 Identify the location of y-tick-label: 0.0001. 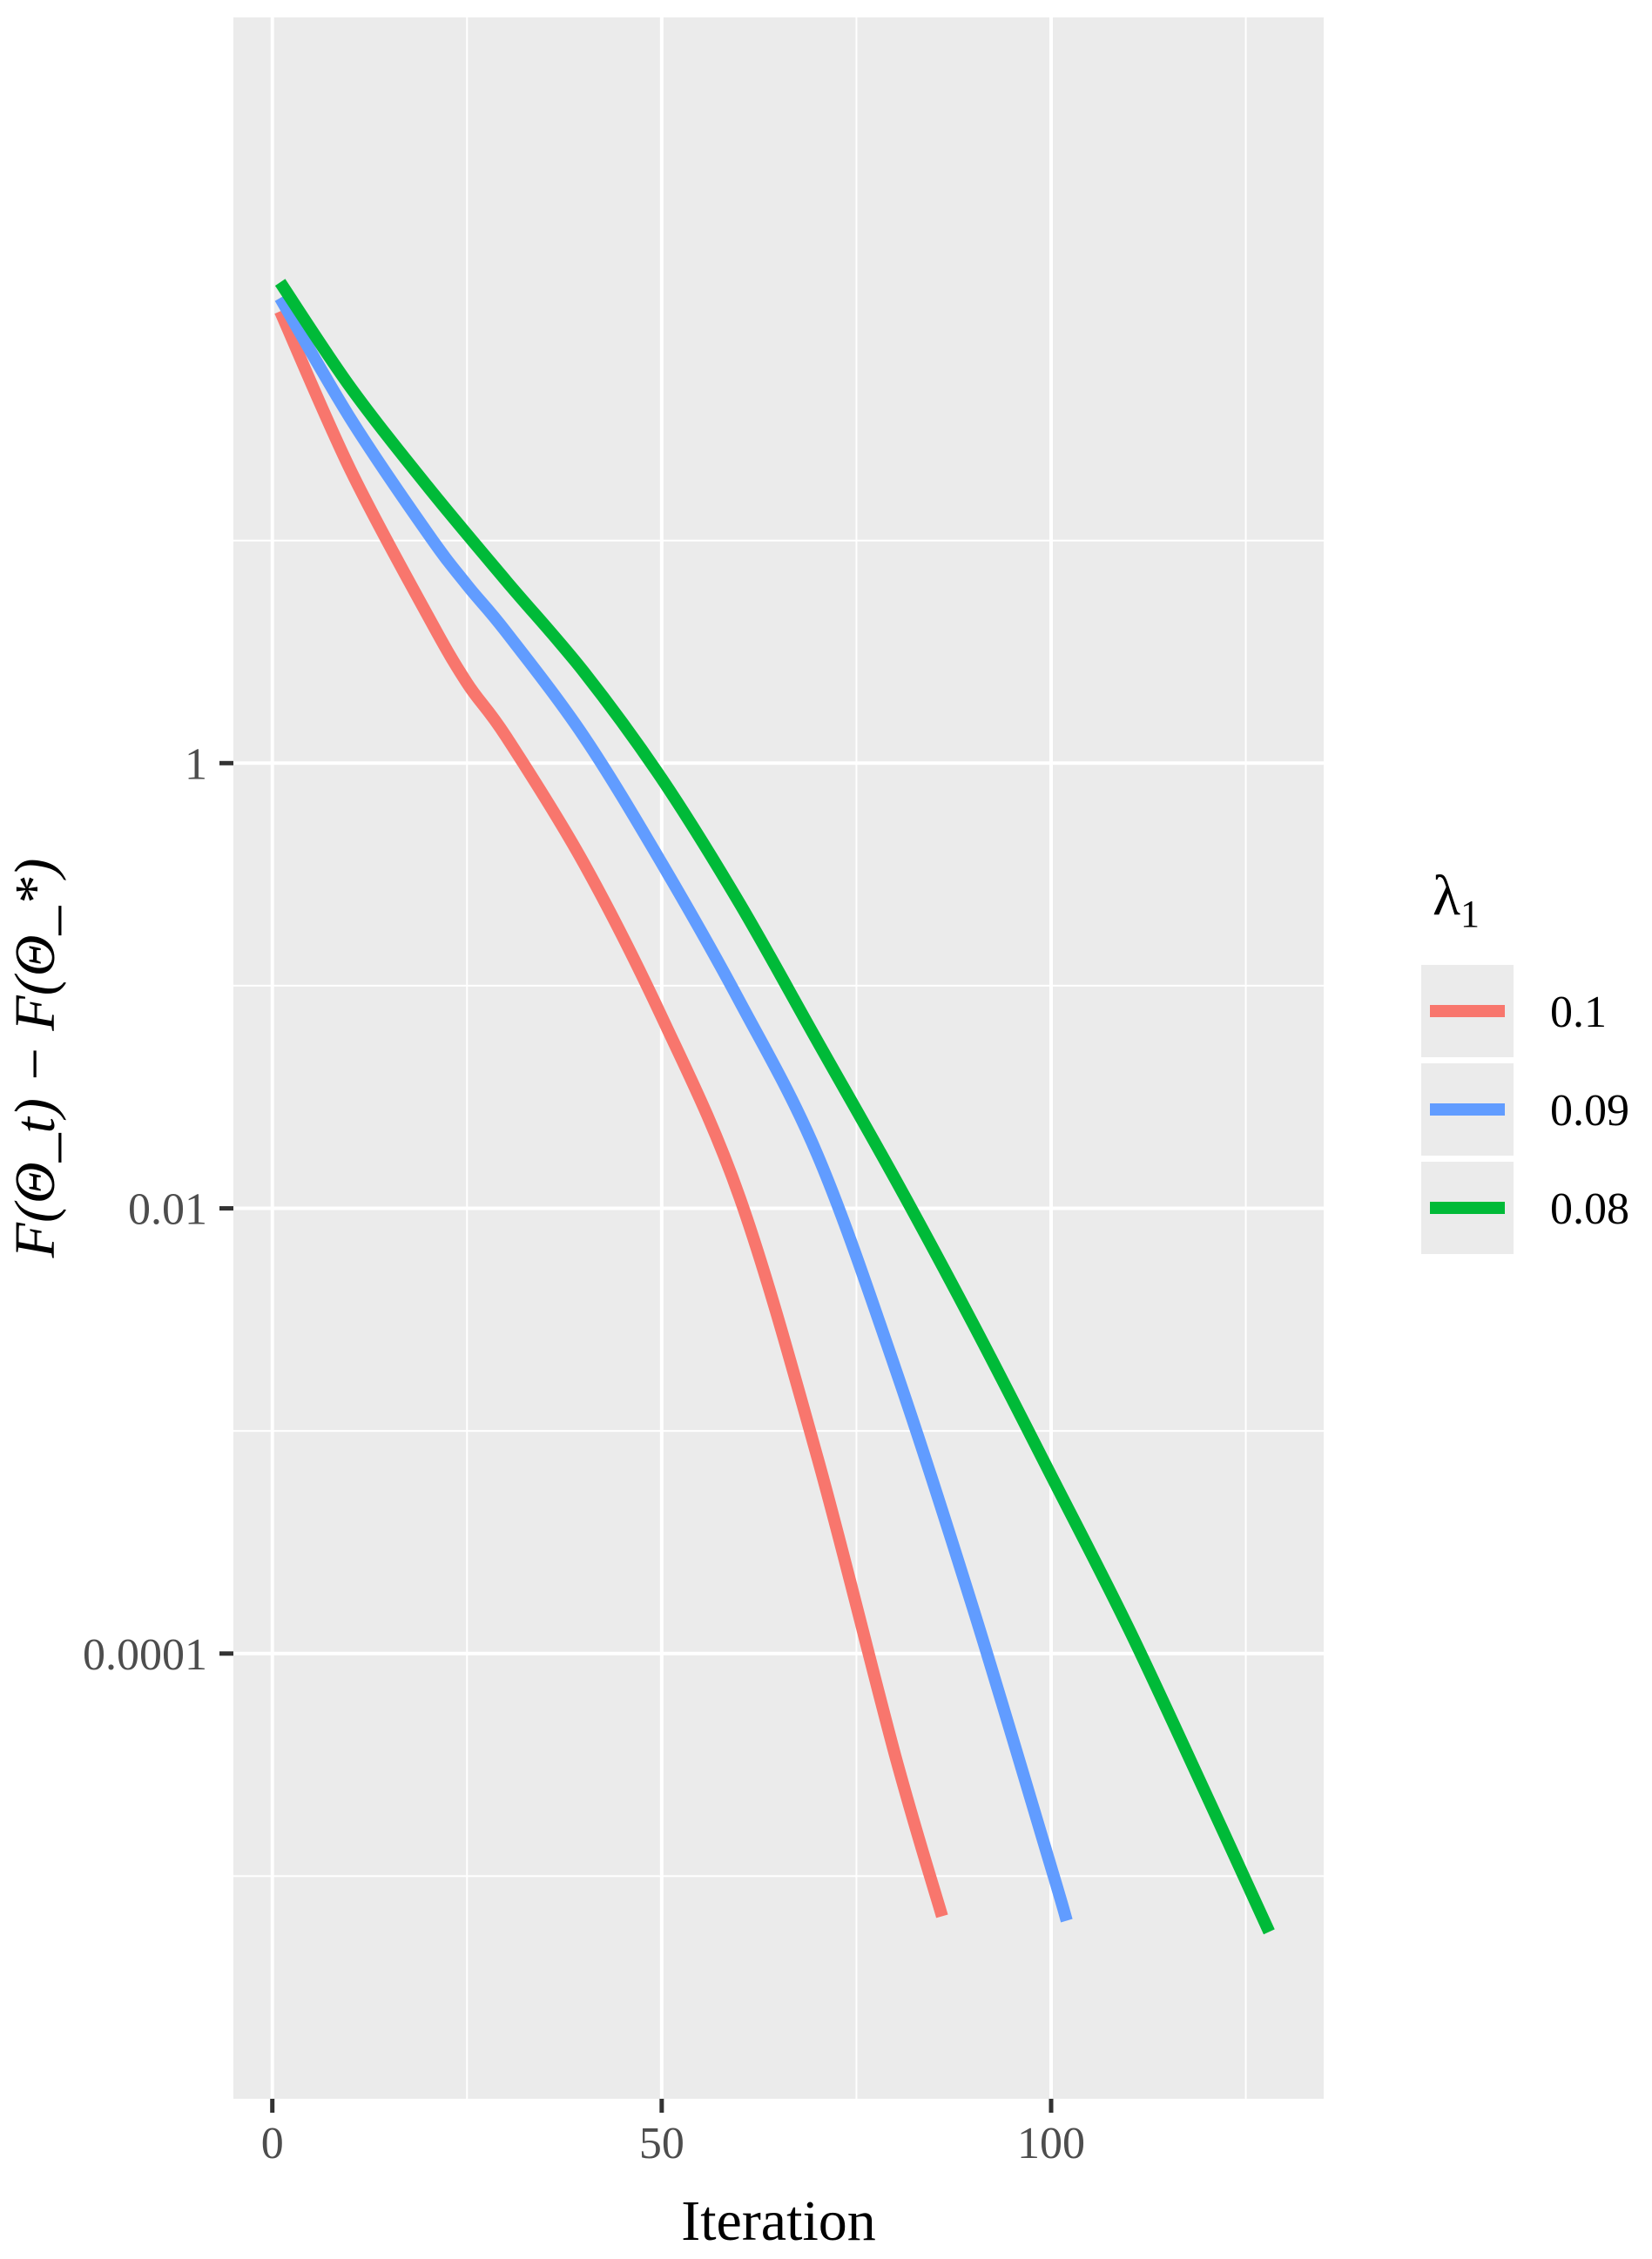
(145, 1655).